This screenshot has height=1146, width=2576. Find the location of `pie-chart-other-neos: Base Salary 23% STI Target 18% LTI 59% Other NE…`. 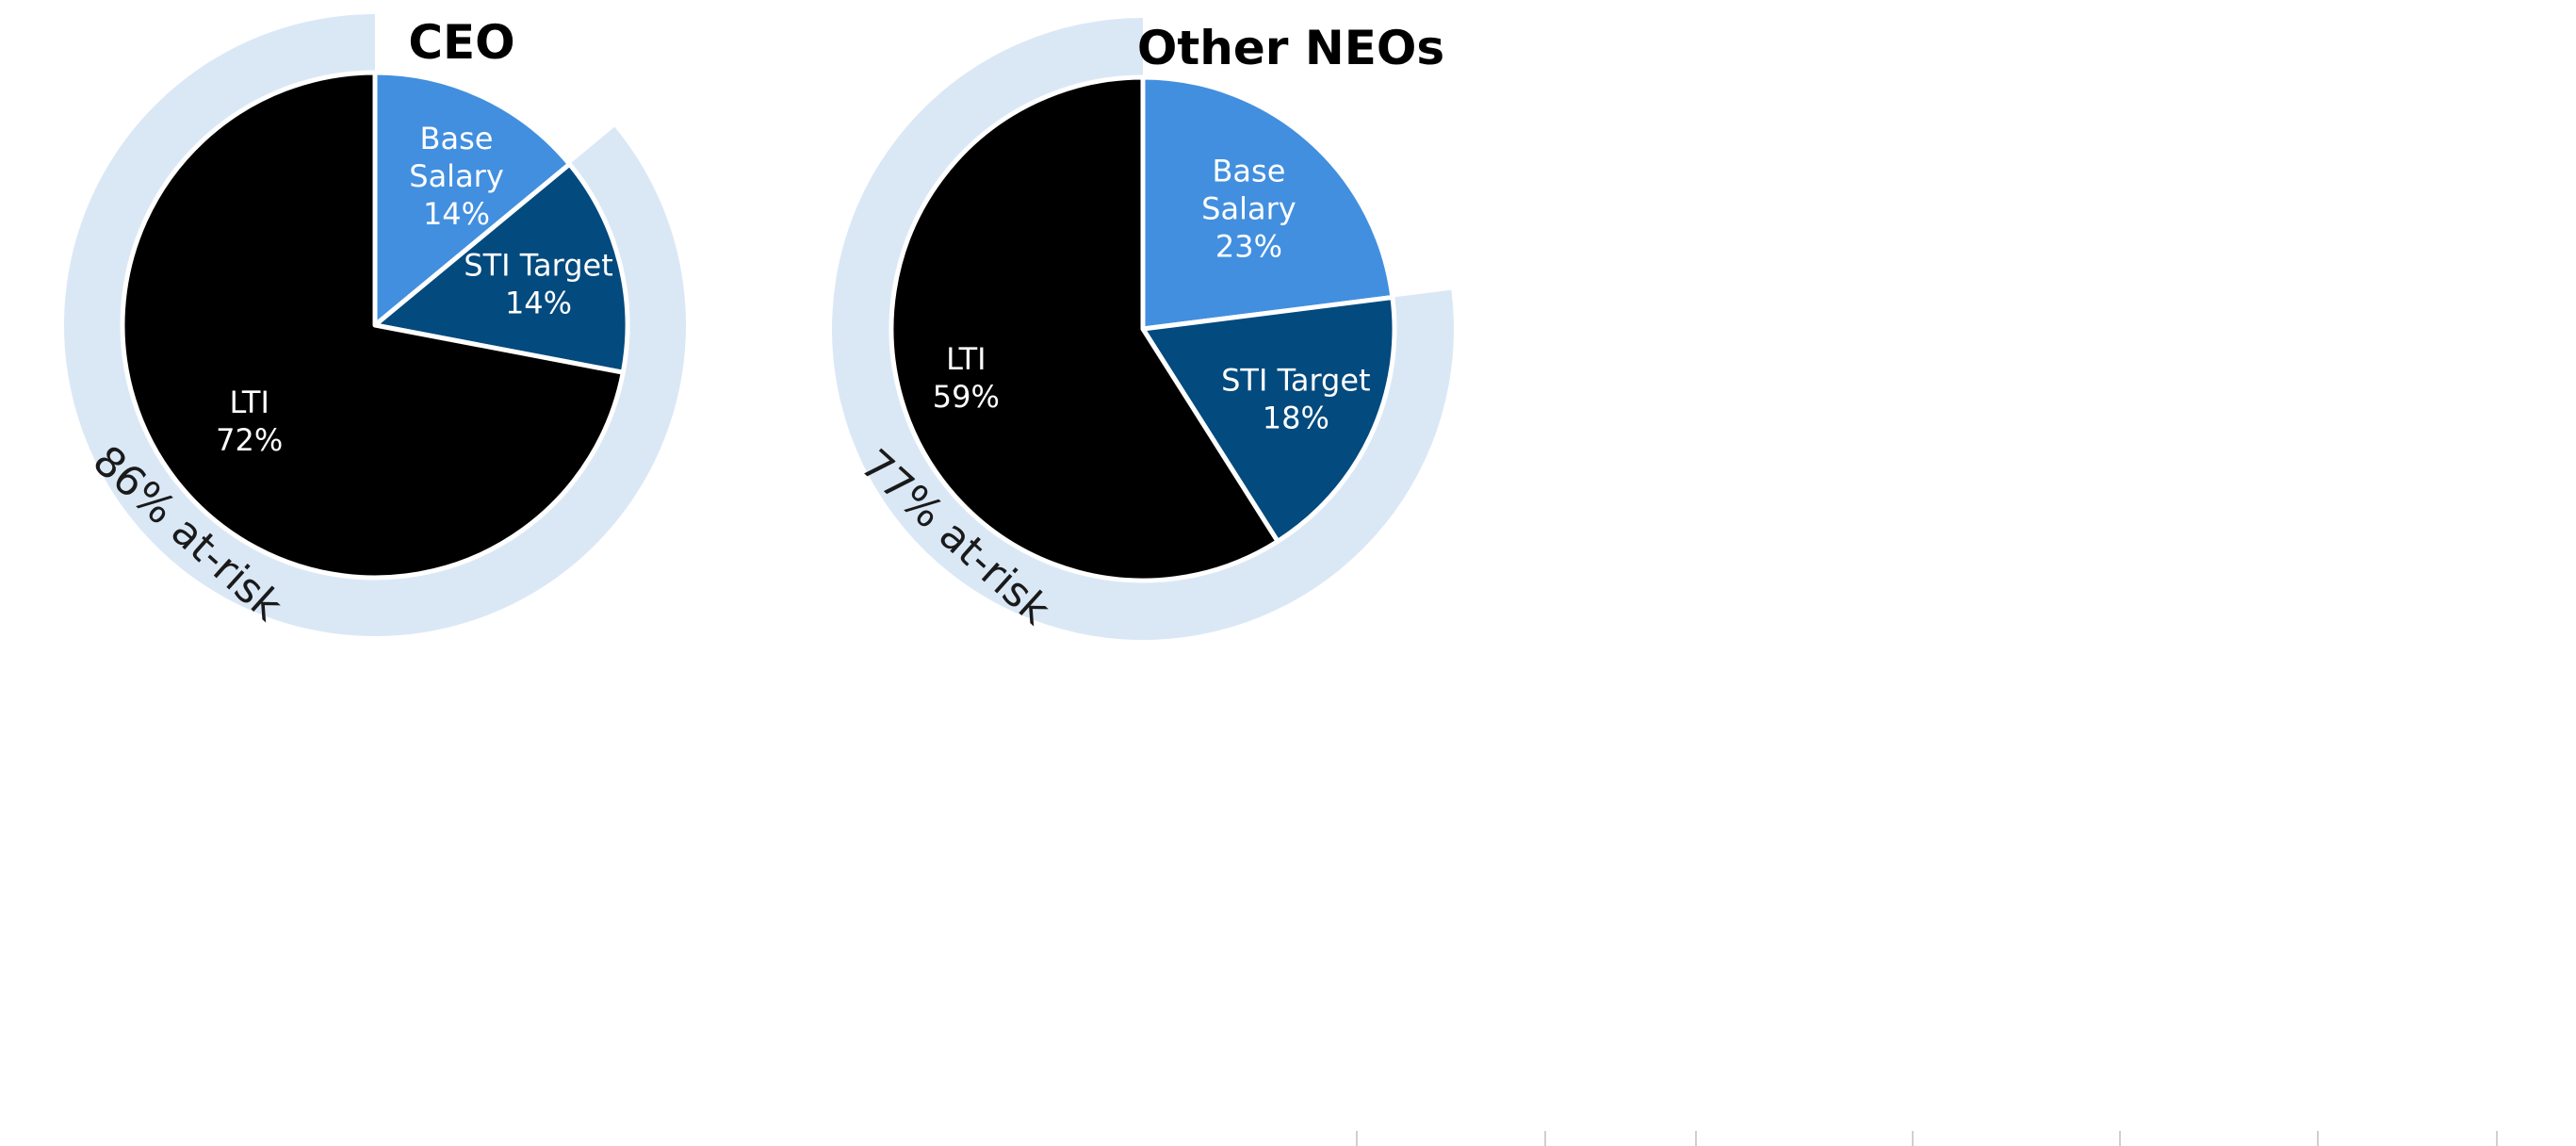

pie-chart-other-neos: Base Salary 23% STI Target 18% LTI 59% Other NE… is located at coordinates (1143, 329).